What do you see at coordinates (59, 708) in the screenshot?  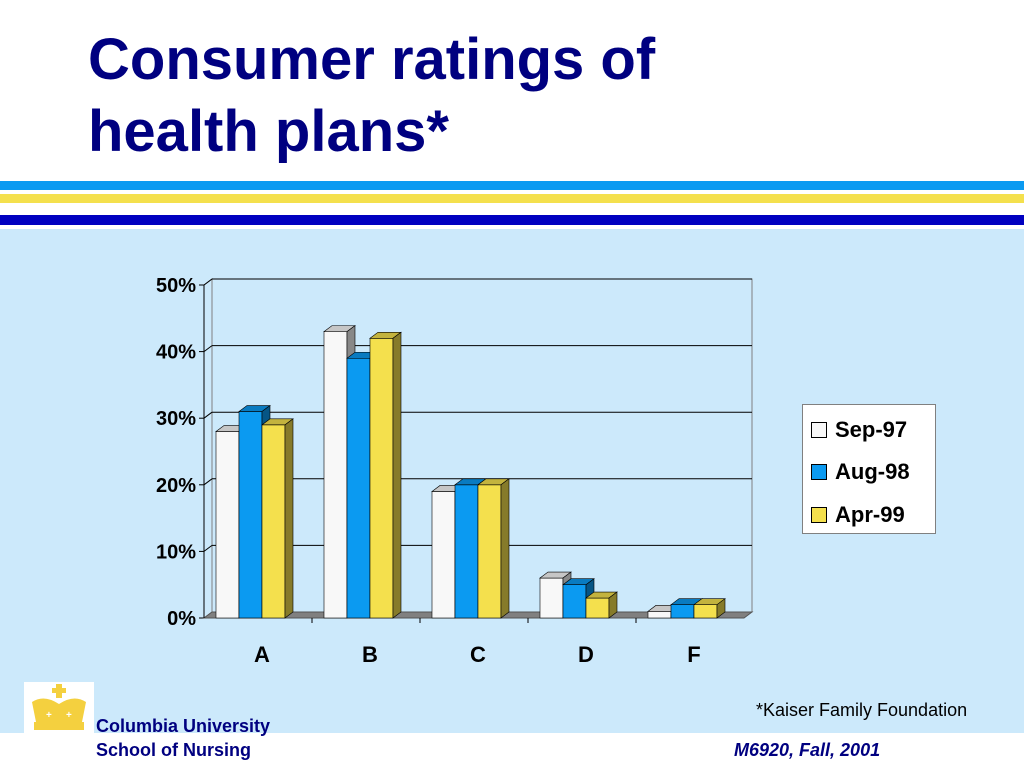 I see `crown-icon: + +` at bounding box center [59, 708].